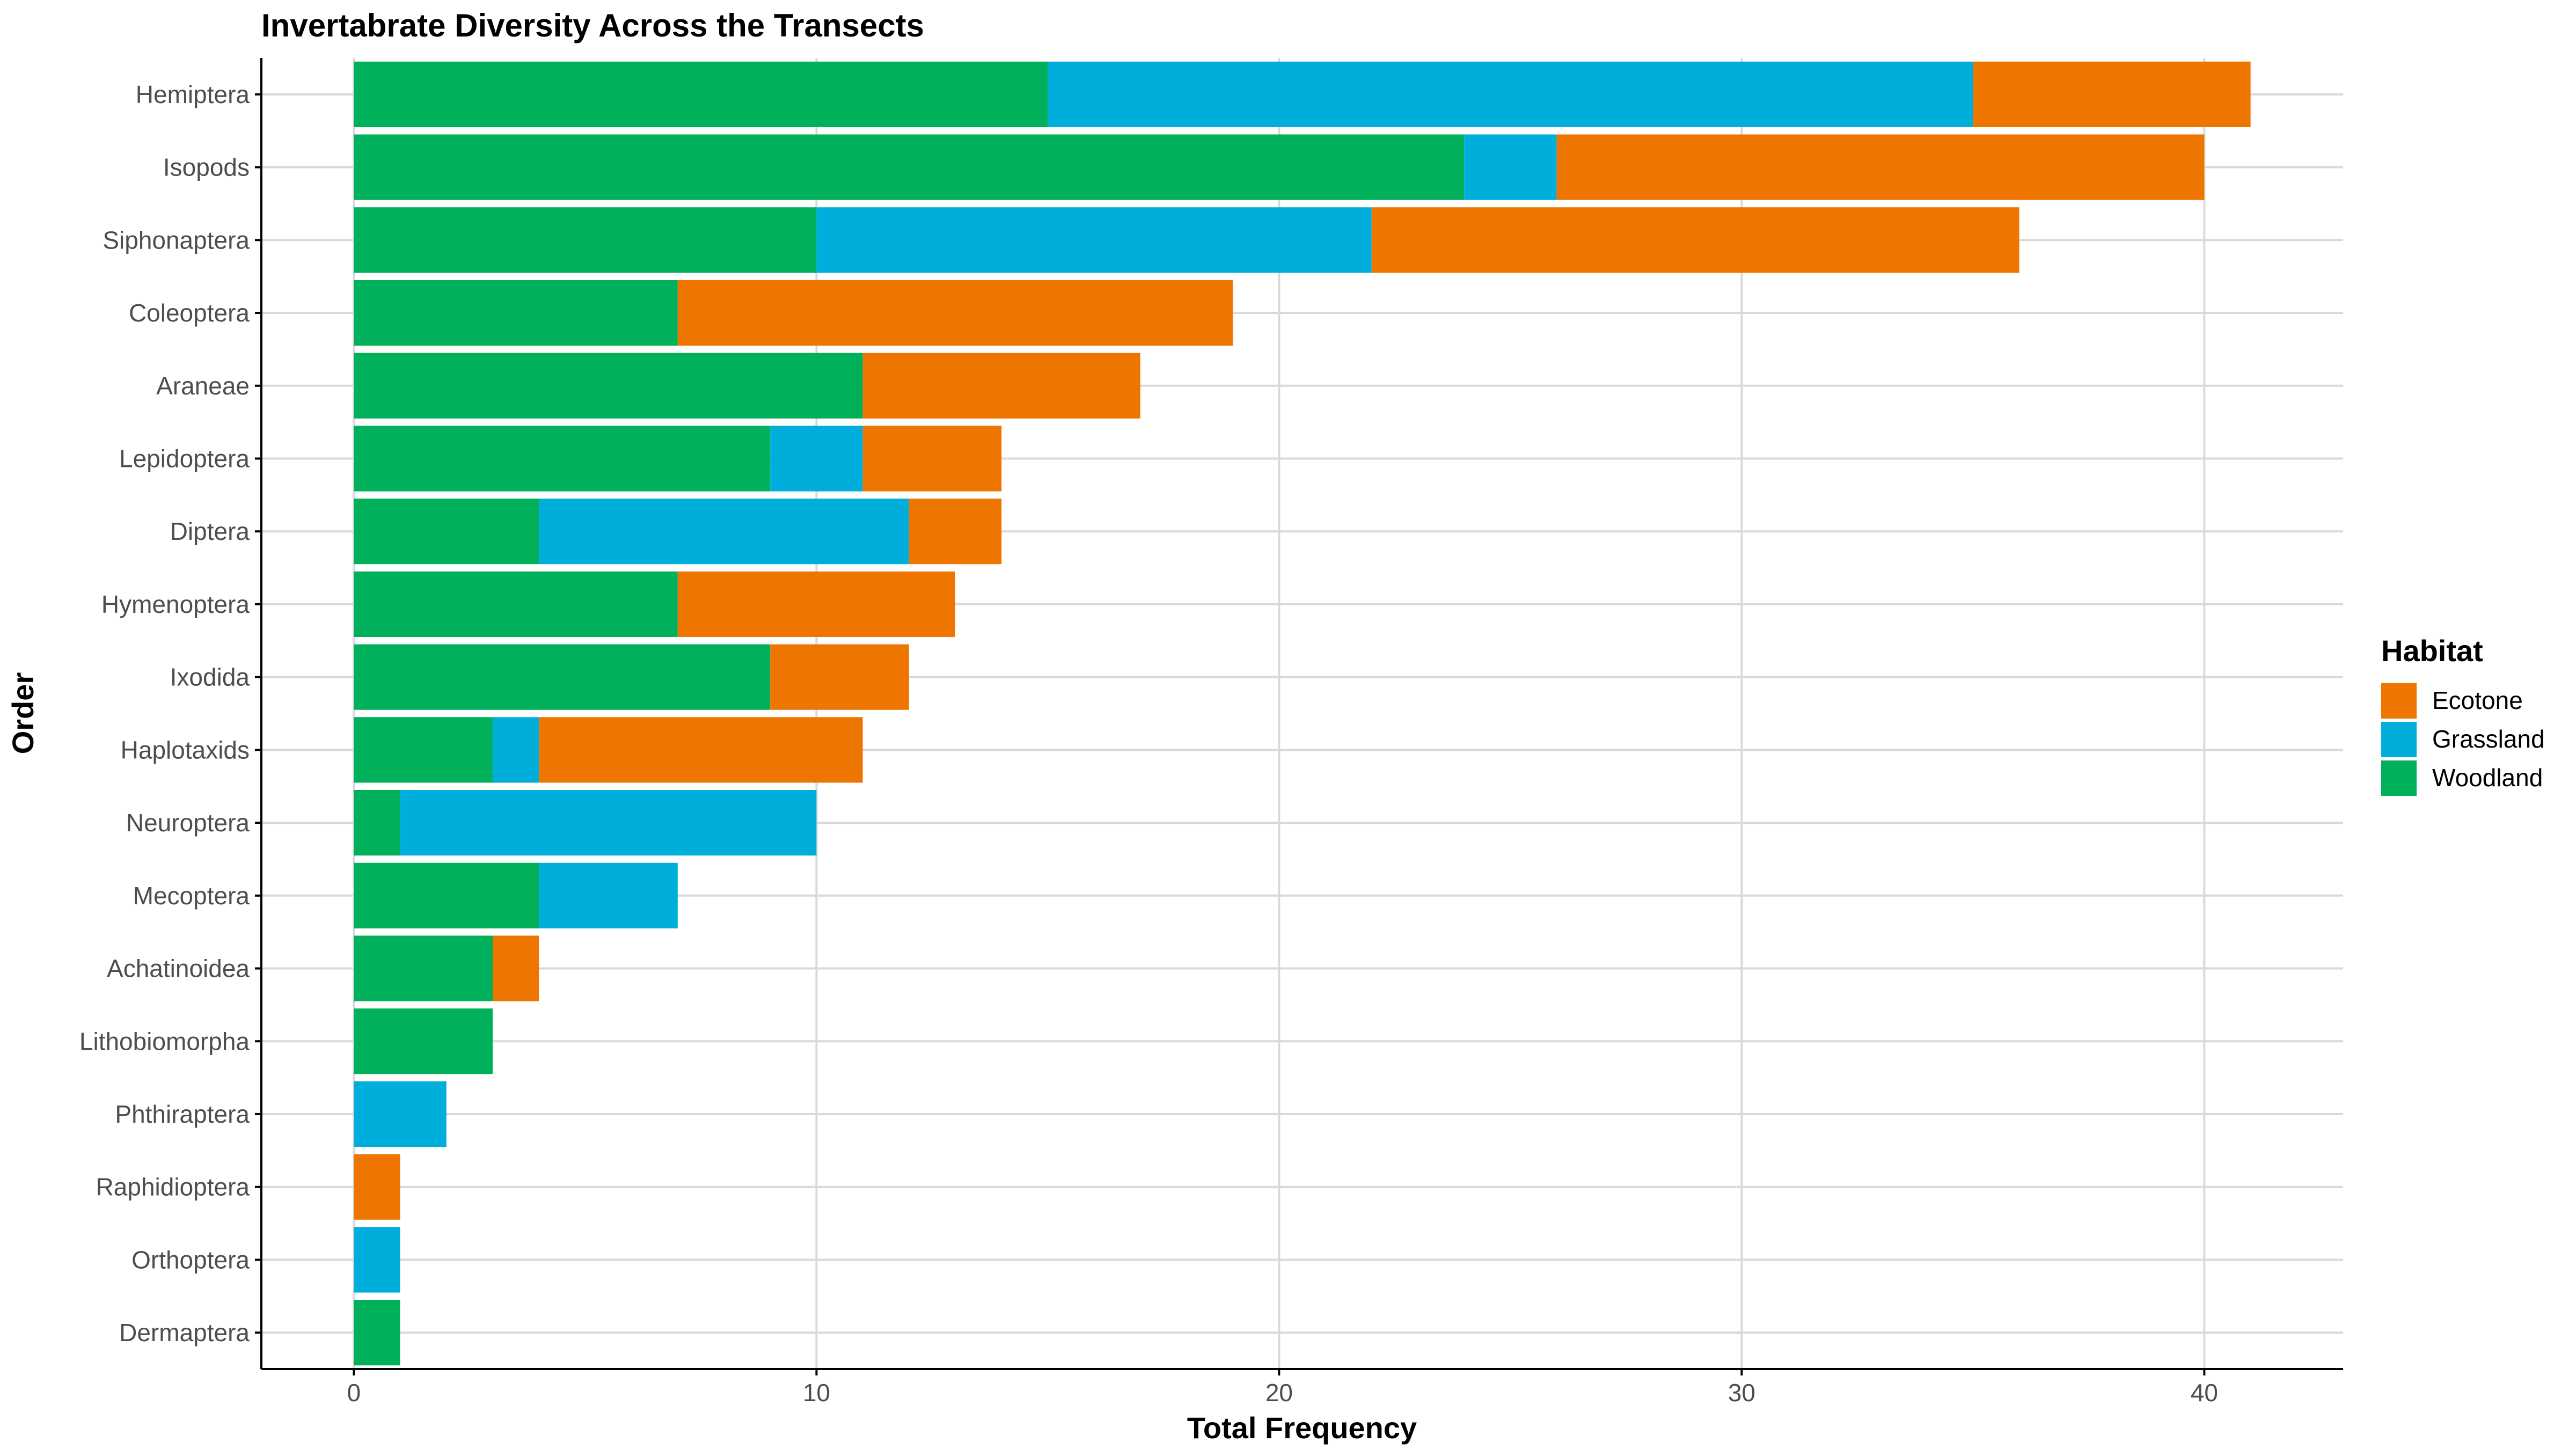  I want to click on legend: Habitat Ecotone Grassland Woodland, so click(2463, 715).